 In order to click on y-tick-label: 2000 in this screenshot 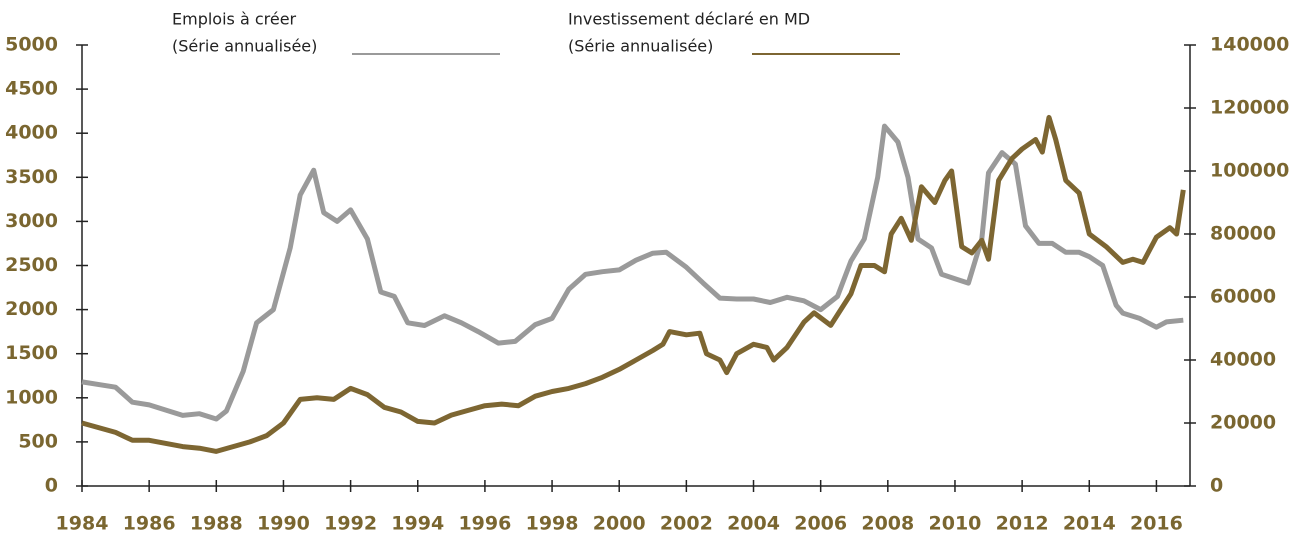, I will do `click(31, 309)`.